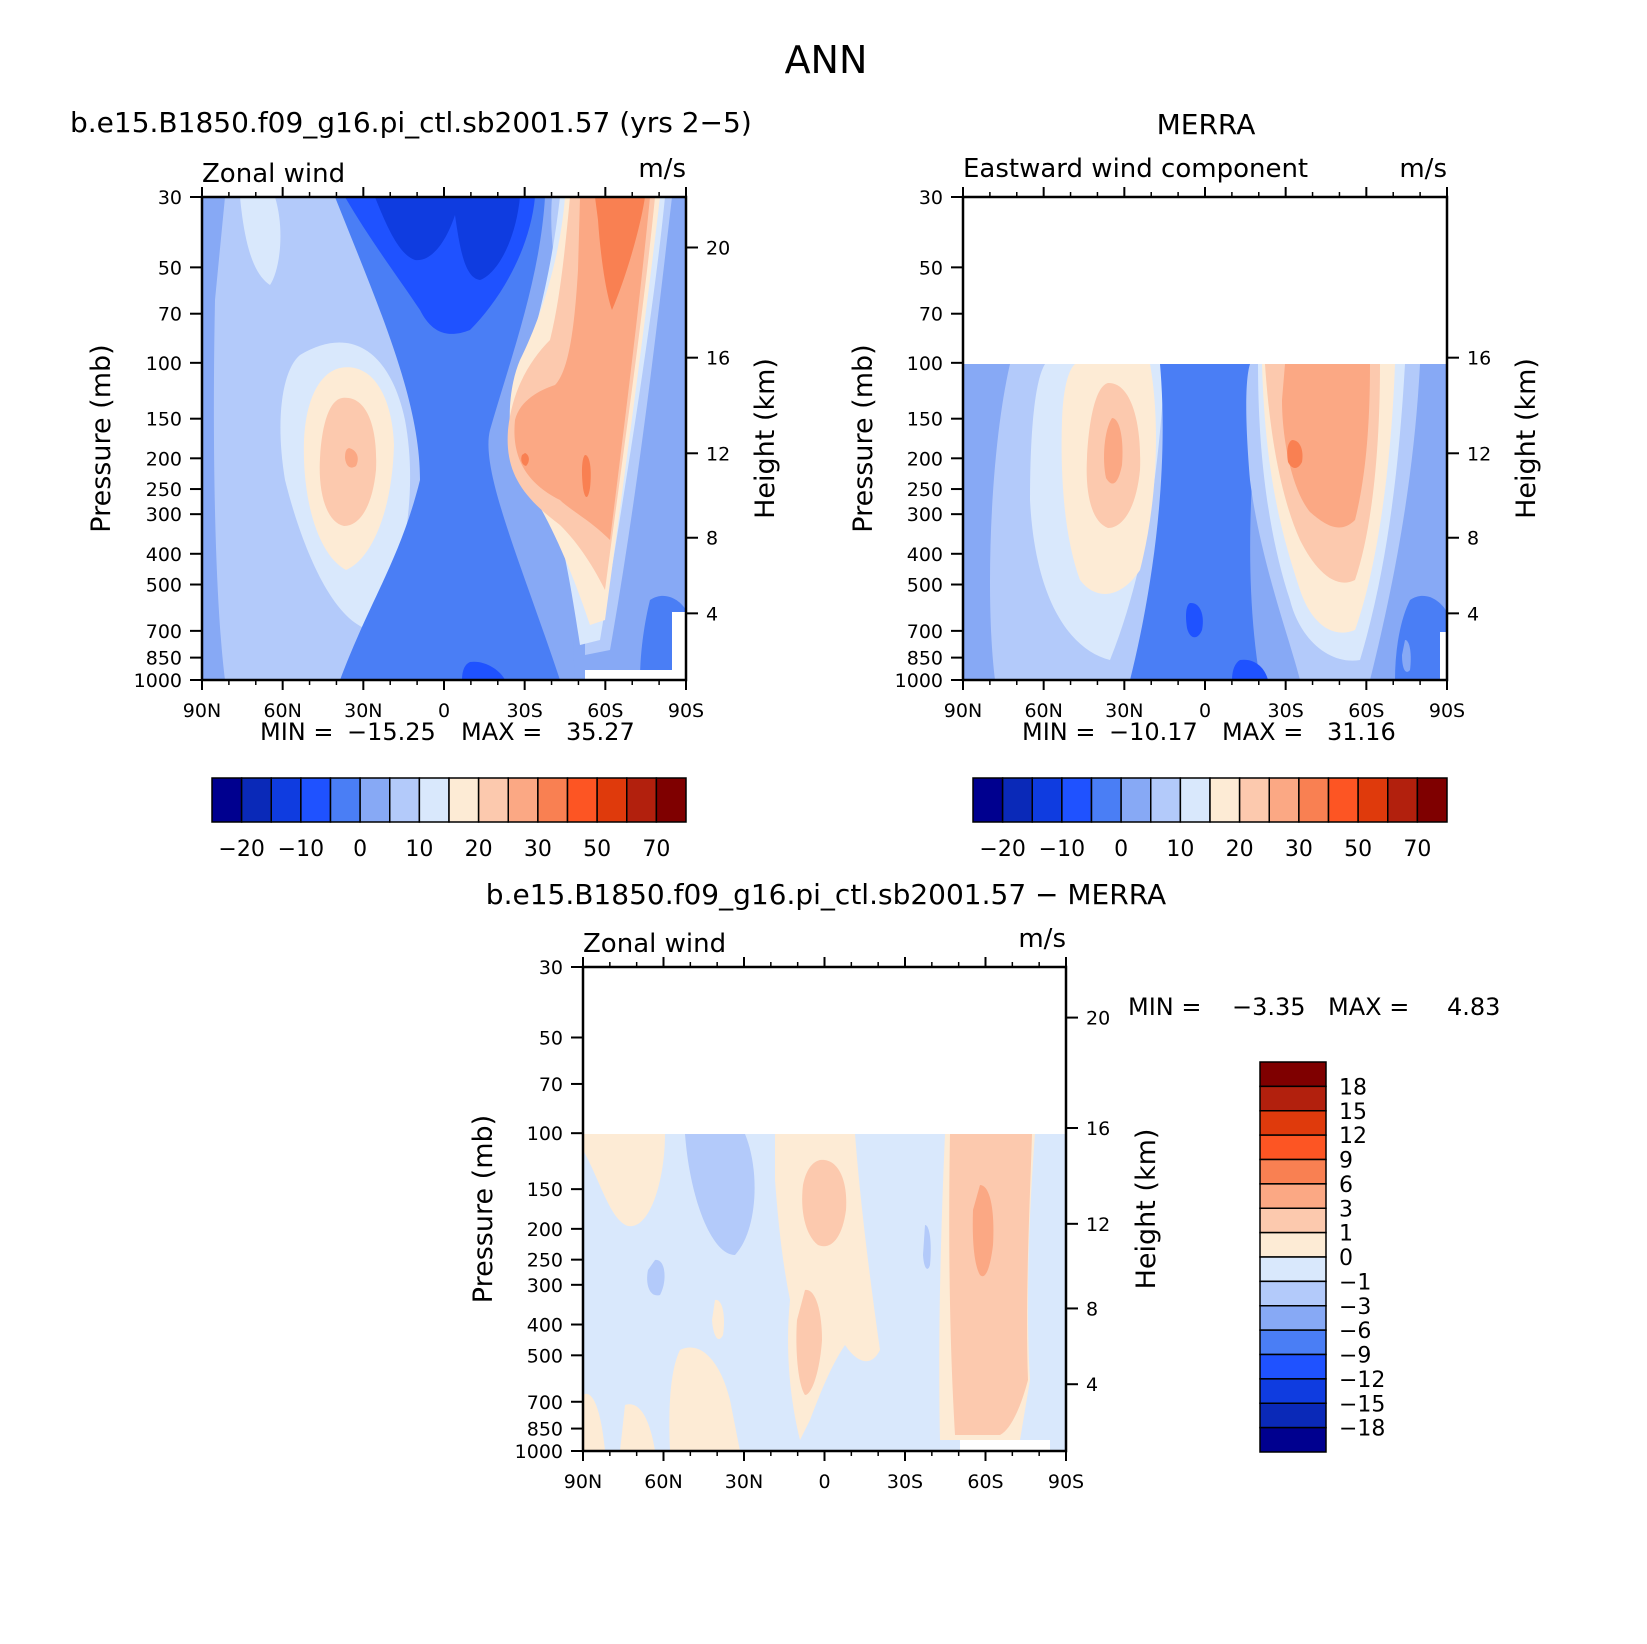  I want to click on panel-units: m/s, so click(1423, 169).